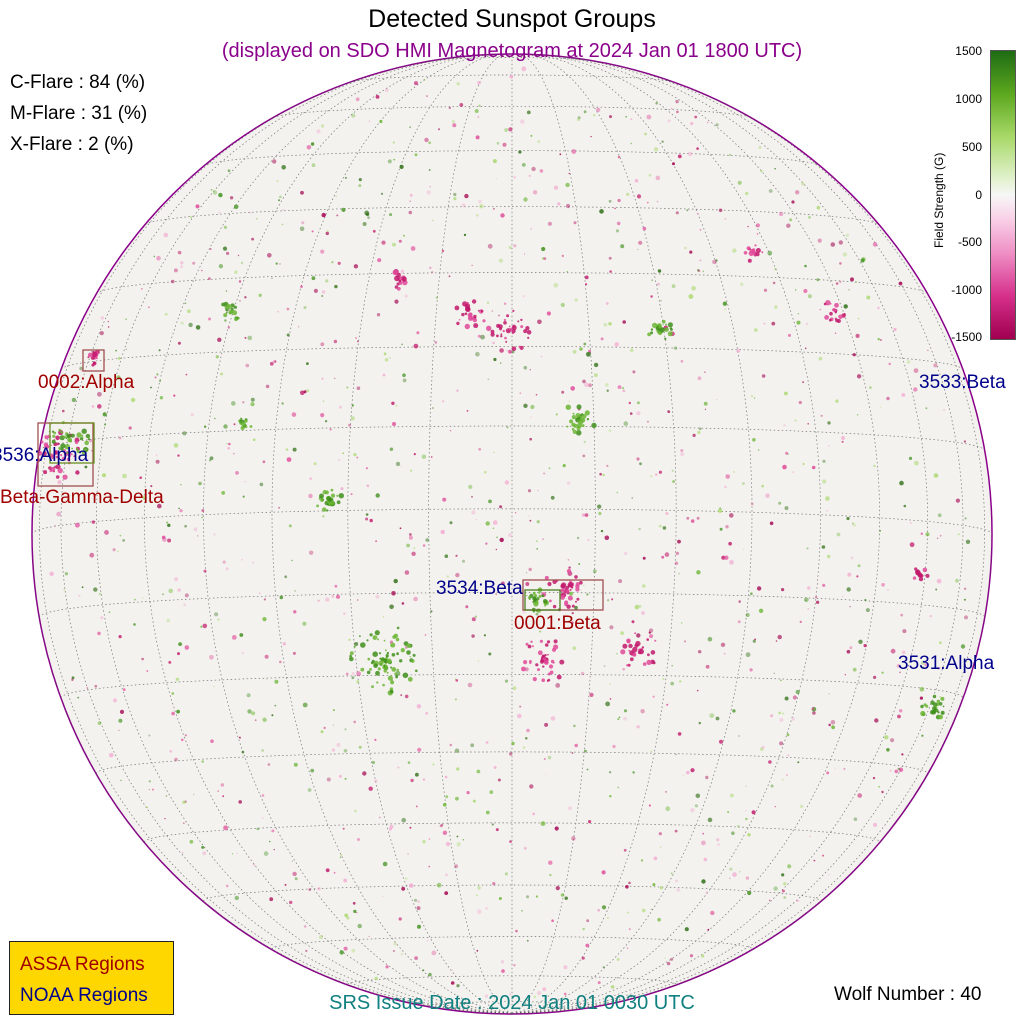 Image resolution: width=1024 pixels, height=1024 pixels. I want to click on region-box, so click(93, 360).